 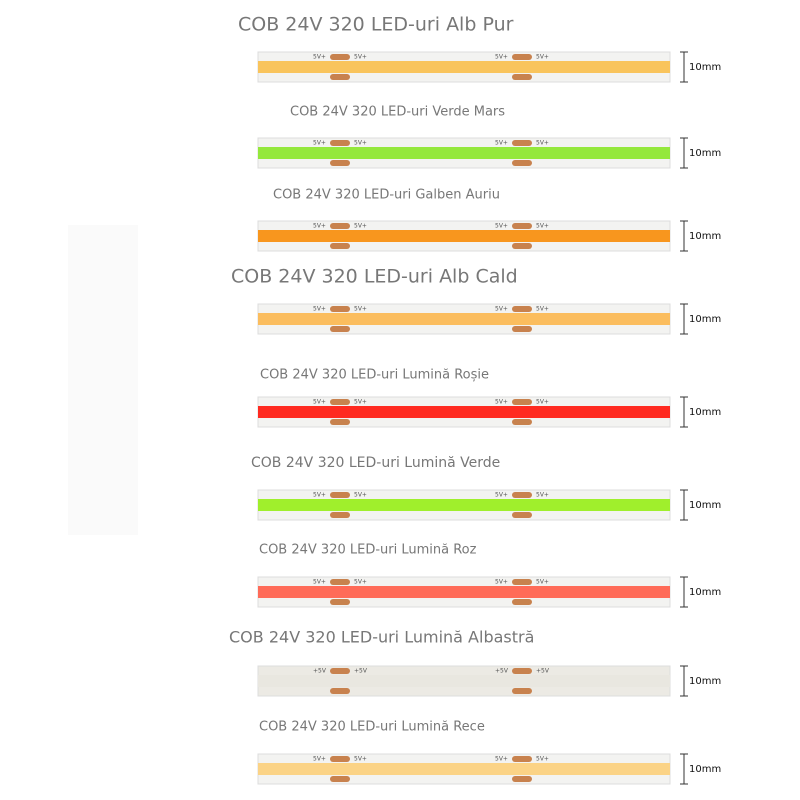 I want to click on strip-title: COB 24V 320 LED-uri Galben Auriu, so click(x=386, y=195).